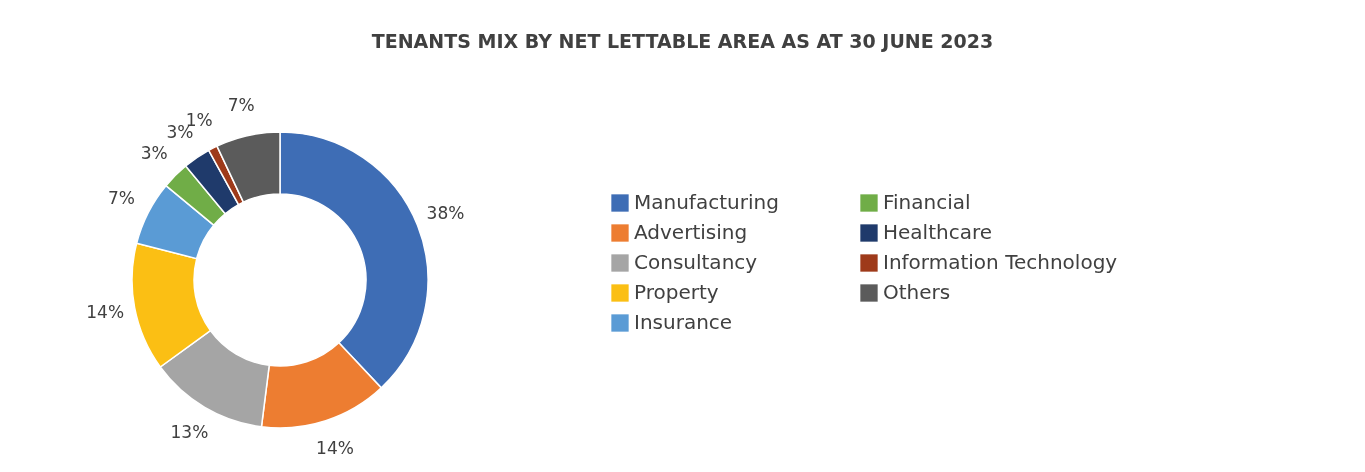 This screenshot has width=1365, height=472. Describe the element at coordinates (1000, 262) in the screenshot. I see `legend-label: Information Technology` at that location.